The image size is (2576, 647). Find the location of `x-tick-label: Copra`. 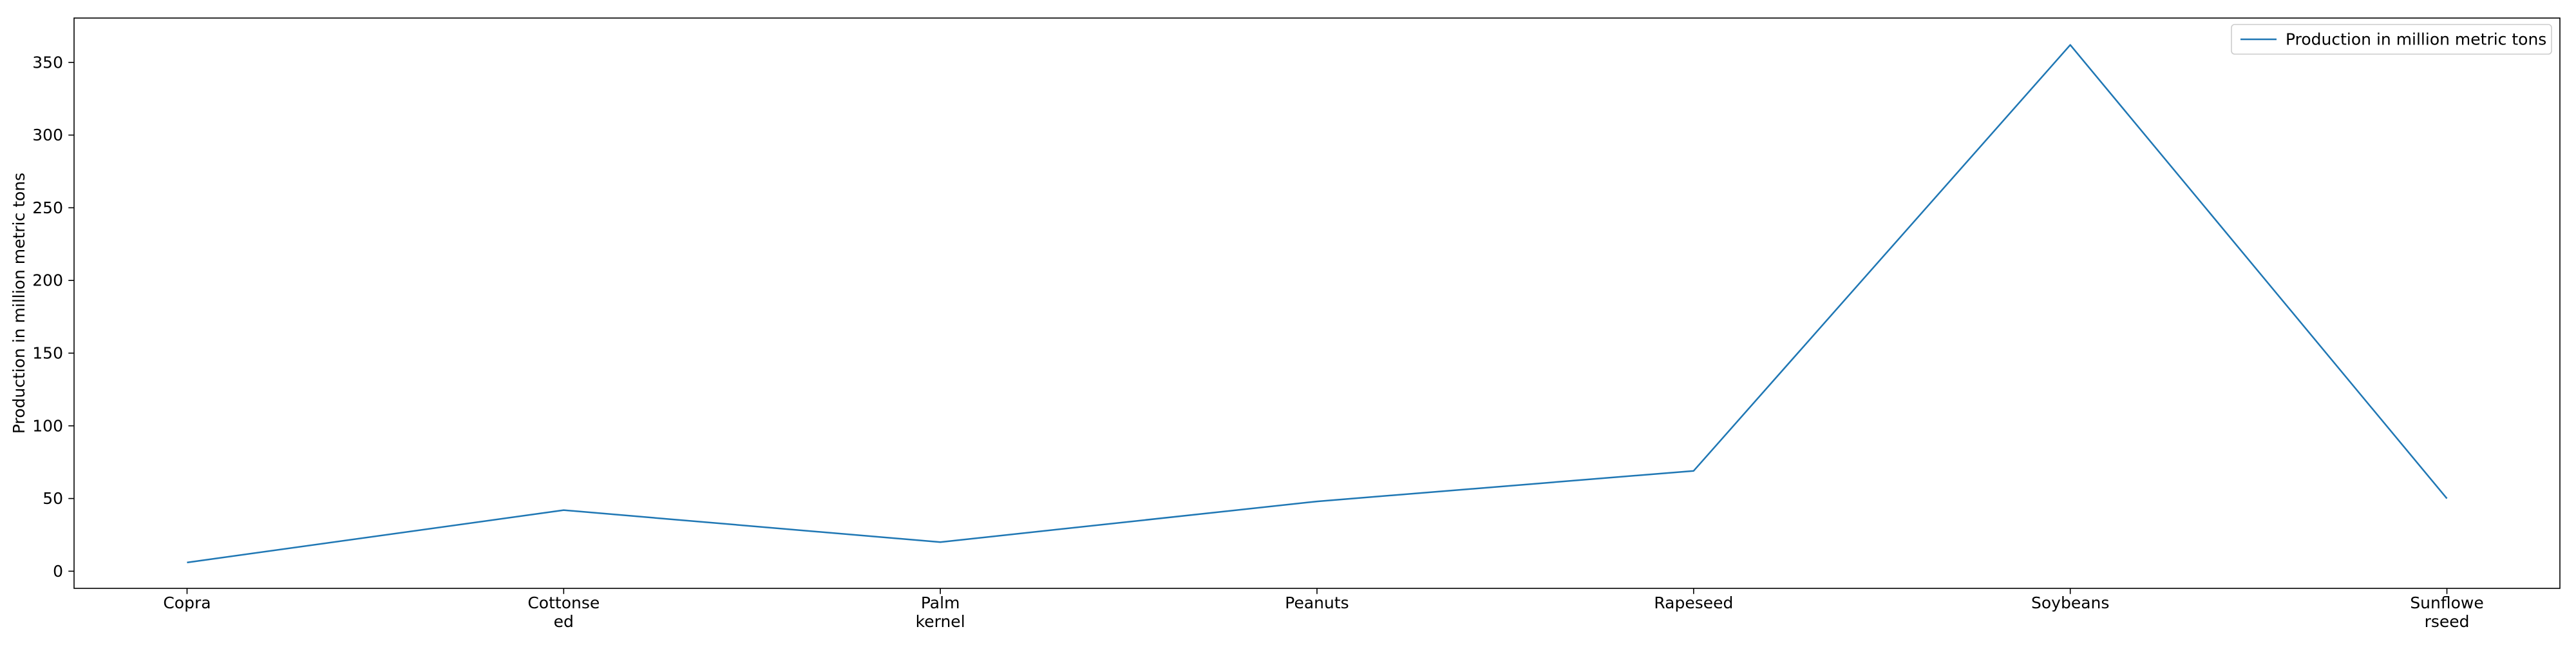

x-tick-label: Copra is located at coordinates (187, 603).